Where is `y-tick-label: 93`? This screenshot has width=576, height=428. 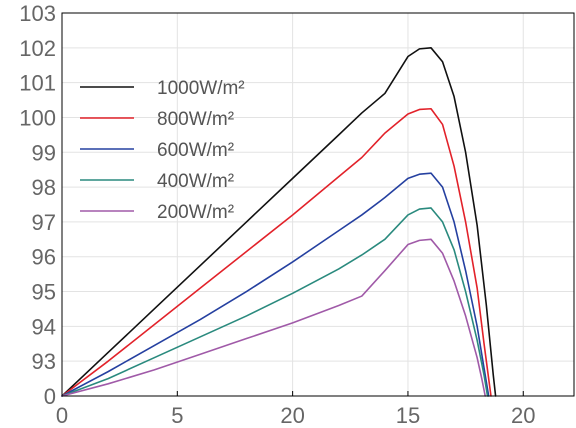
y-tick-label: 93 is located at coordinates (44, 361).